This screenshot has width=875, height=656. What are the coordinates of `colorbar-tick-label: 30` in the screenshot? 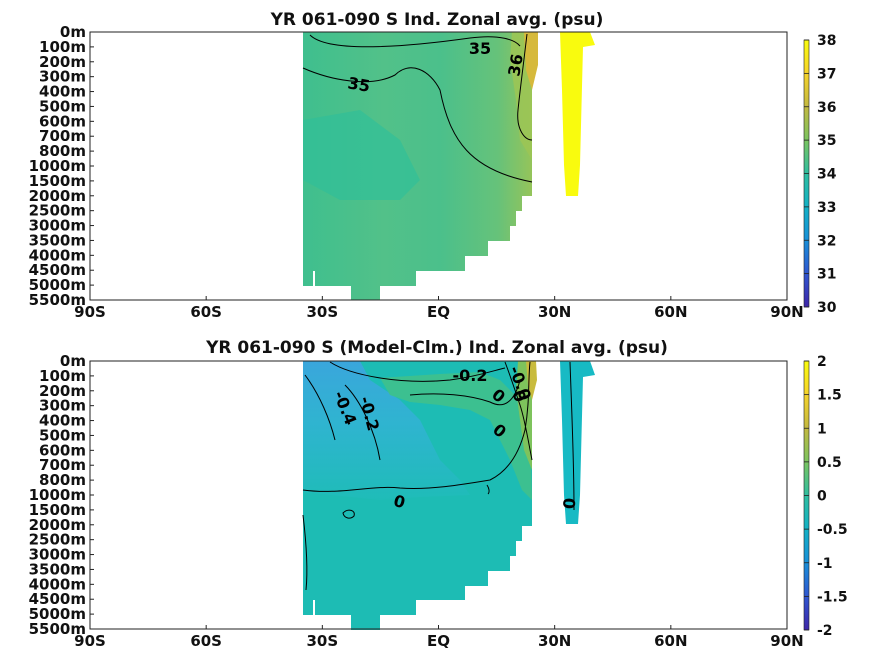 It's located at (827, 308).